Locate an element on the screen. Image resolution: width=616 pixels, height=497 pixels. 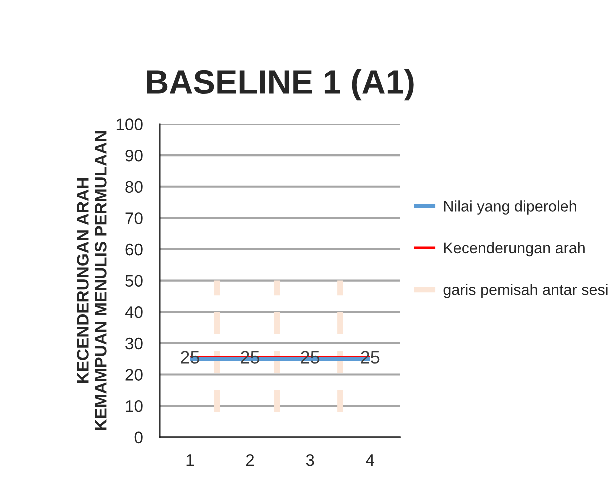
y-tick-label: 20 is located at coordinates (134, 375).